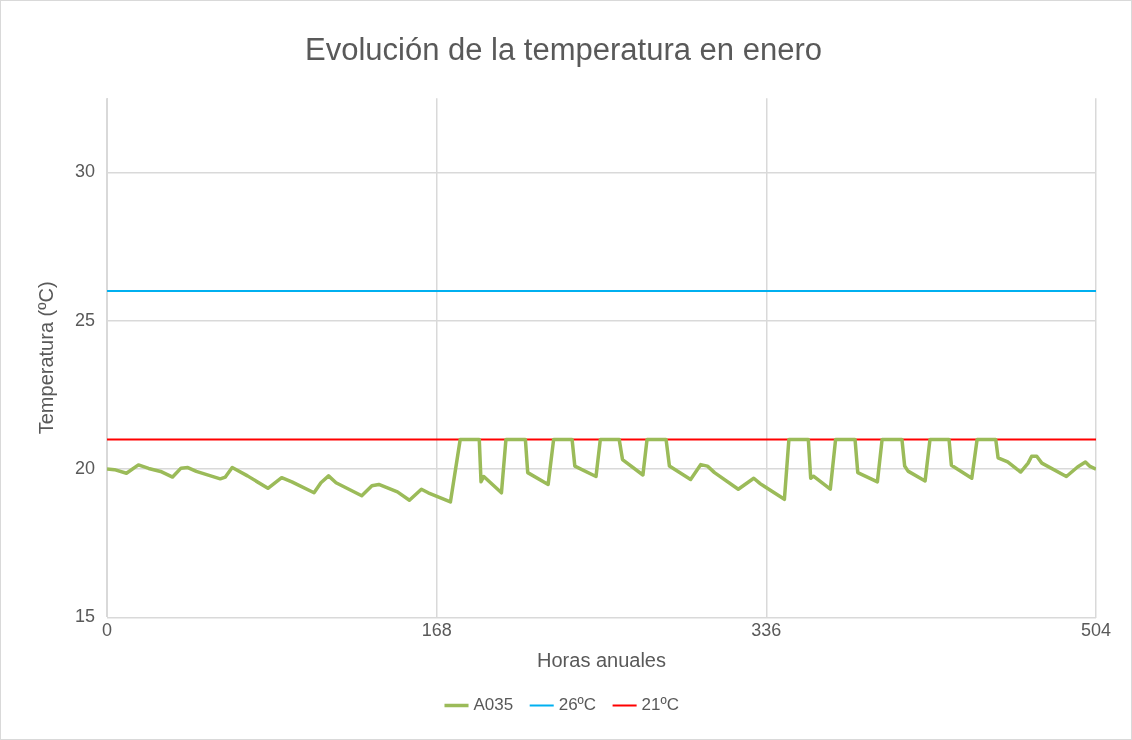  What do you see at coordinates (563, 50) in the screenshot?
I see `chart-title: Evolución de la temperatura en enero` at bounding box center [563, 50].